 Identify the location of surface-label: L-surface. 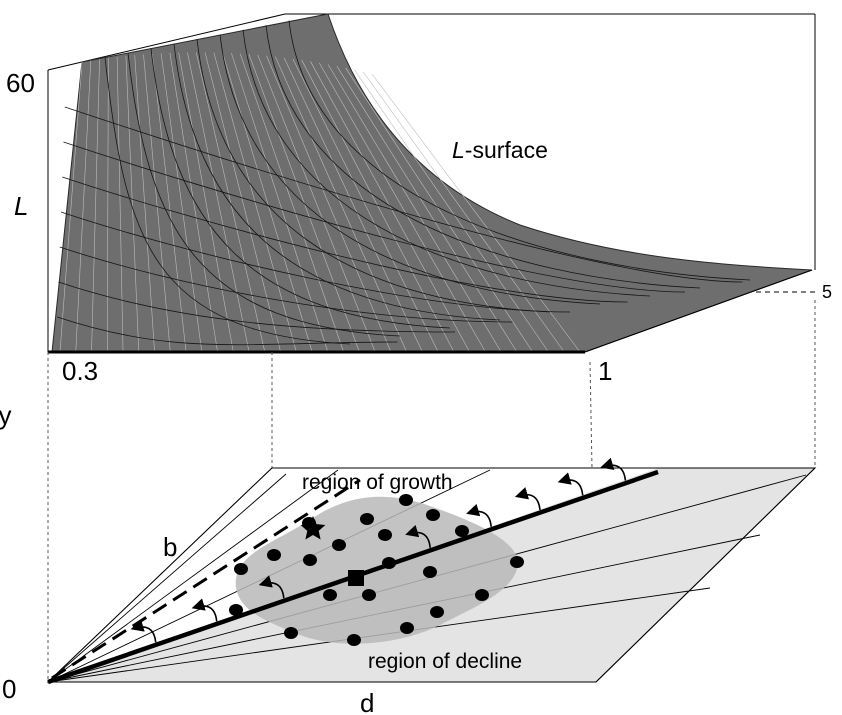
(500, 150).